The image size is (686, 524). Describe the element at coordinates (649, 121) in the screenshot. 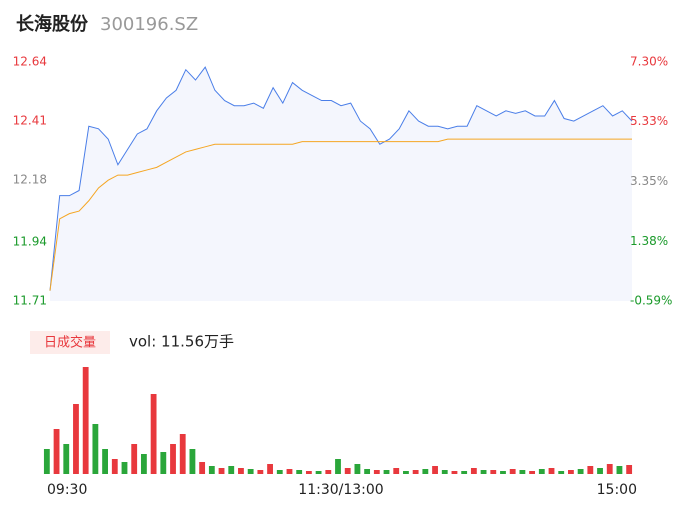

I see `y2-tick-label: 5.33%` at that location.